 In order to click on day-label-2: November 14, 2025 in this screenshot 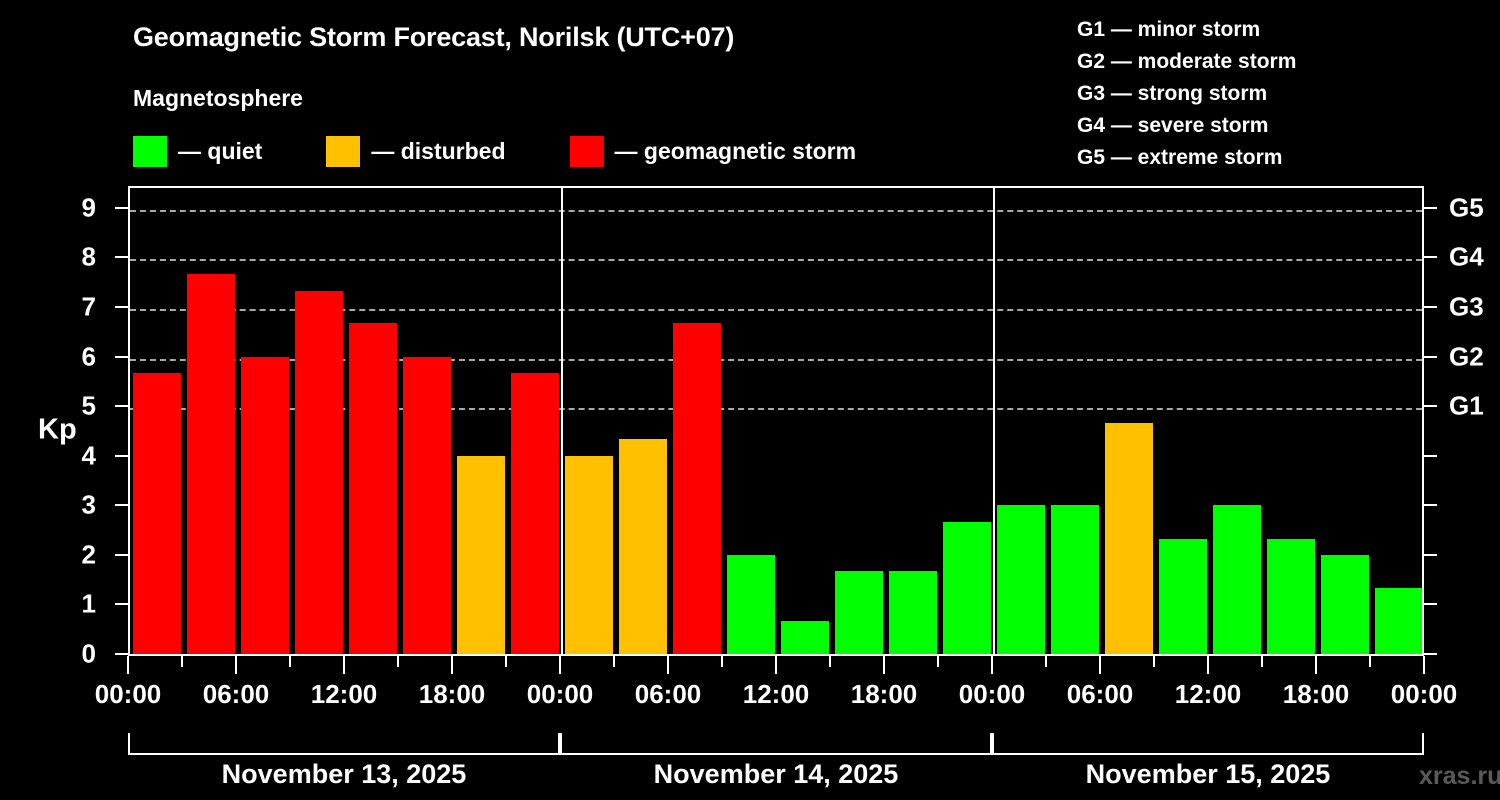, I will do `click(776, 774)`.